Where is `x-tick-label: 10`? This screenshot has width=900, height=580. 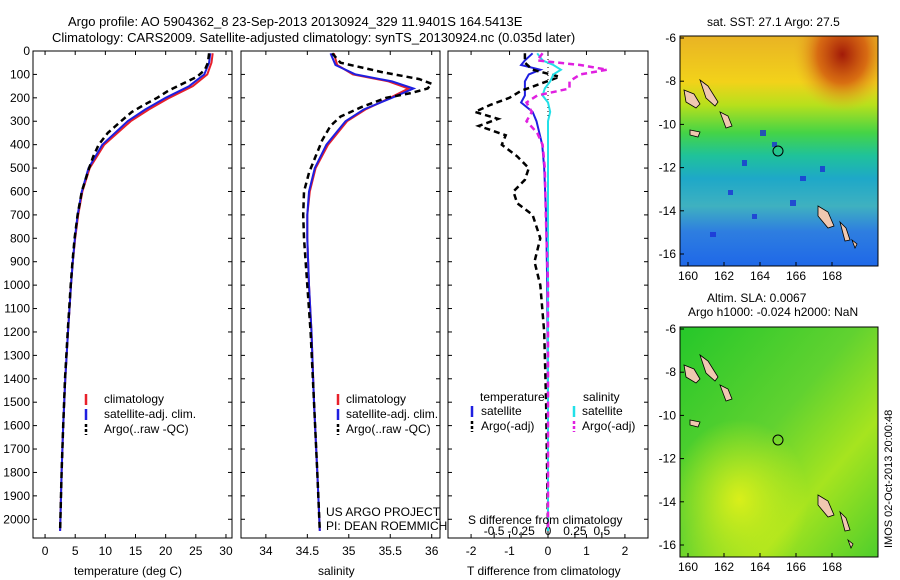
x-tick-label: 10 is located at coordinates (106, 551).